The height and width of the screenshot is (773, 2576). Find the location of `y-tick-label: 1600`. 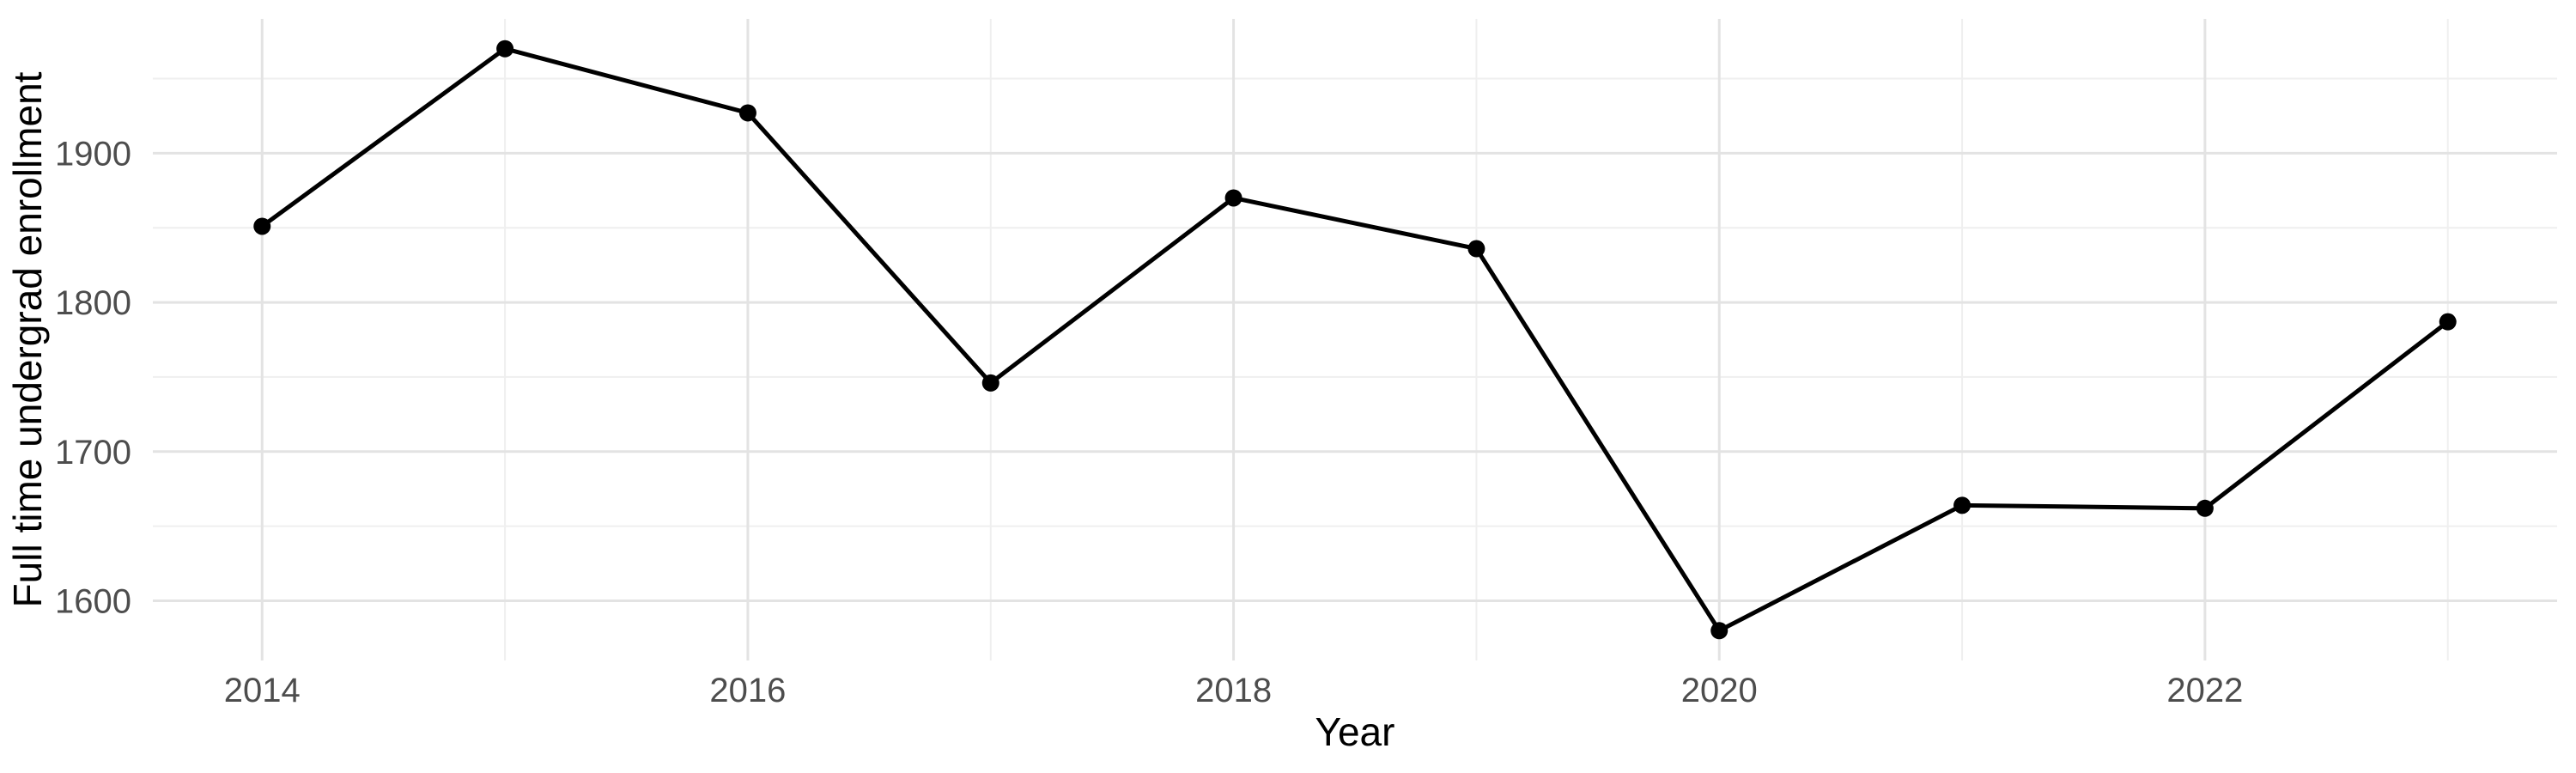

y-tick-label: 1600 is located at coordinates (93, 602).